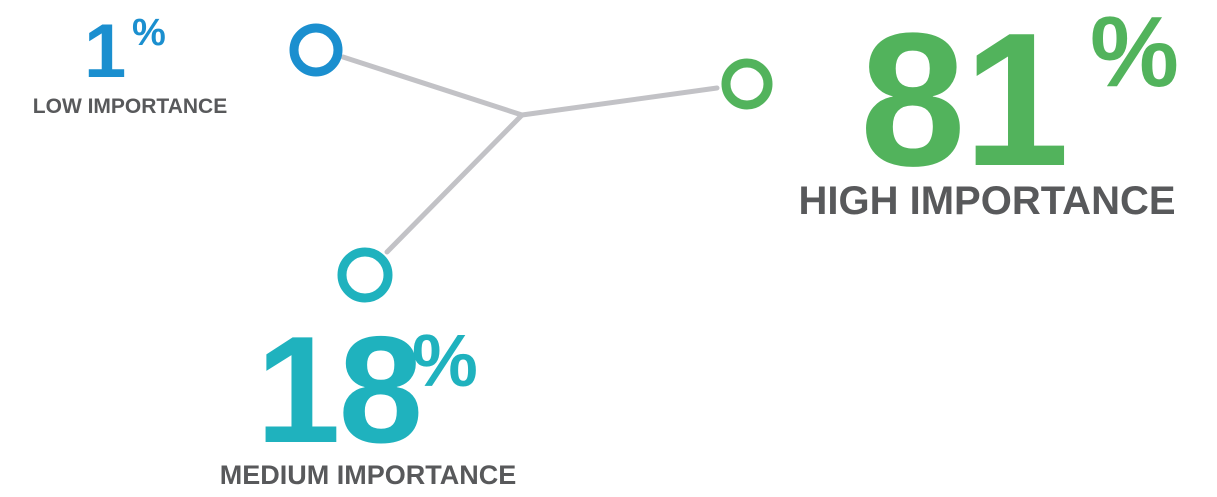  Describe the element at coordinates (149, 33) in the screenshot. I see `percent-sign-low: %` at that location.